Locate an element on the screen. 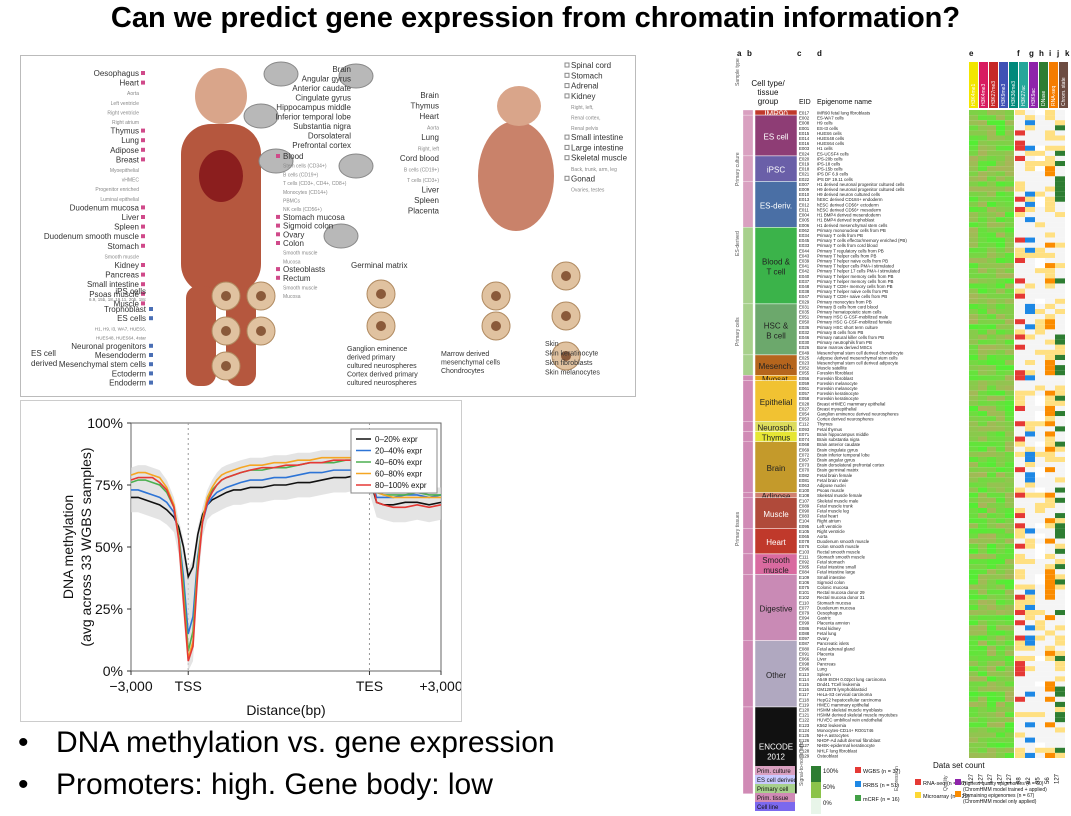 This screenshot has height=816, width=1071. epigenome-name: iPS-15b cells is located at coordinates (830, 169).